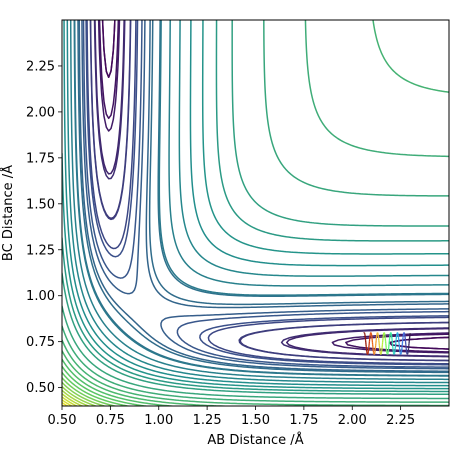  What do you see at coordinates (231, 417) in the screenshot?
I see `x-axis-ticks: 0.50 0.75 1.00 1.25 1.50 1.75 2.00 2.25` at bounding box center [231, 417].